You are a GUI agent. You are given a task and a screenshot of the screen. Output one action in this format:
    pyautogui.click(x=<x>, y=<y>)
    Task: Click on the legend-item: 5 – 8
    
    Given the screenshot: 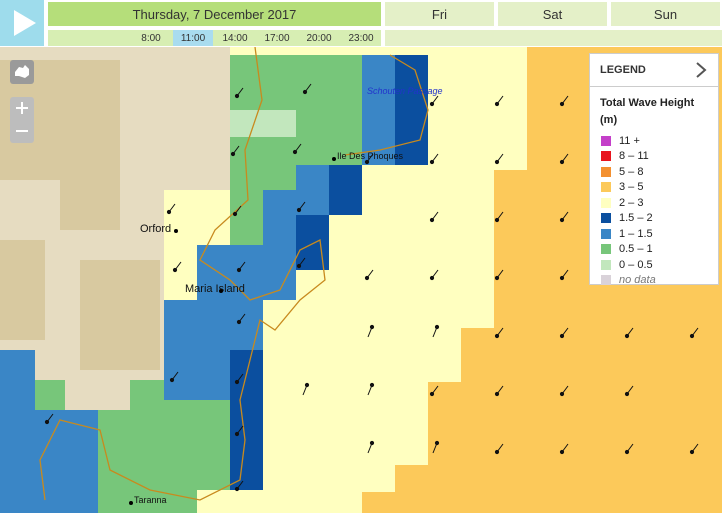 What is the action you would take?
    pyautogui.click(x=654, y=172)
    